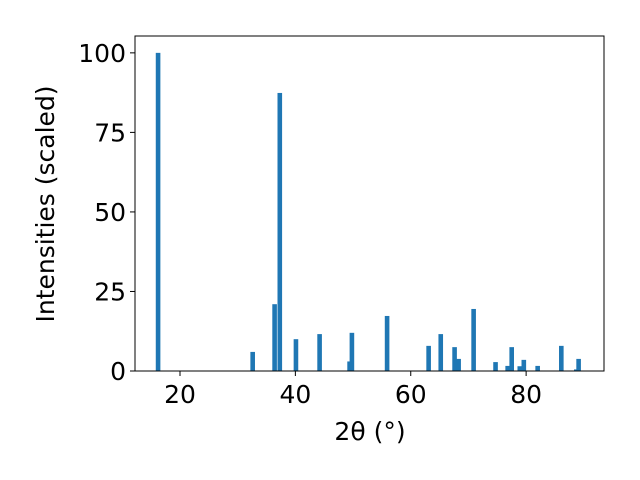 This screenshot has width=640, height=480. Describe the element at coordinates (180, 394) in the screenshot. I see `x-tick-label: 20` at that location.